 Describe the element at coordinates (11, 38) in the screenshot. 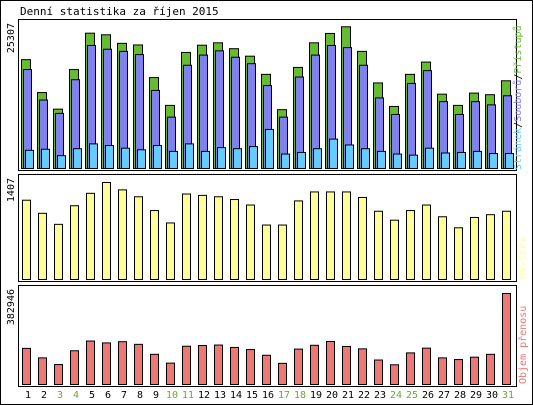

I see `y-axis-max-label: 25307` at that location.